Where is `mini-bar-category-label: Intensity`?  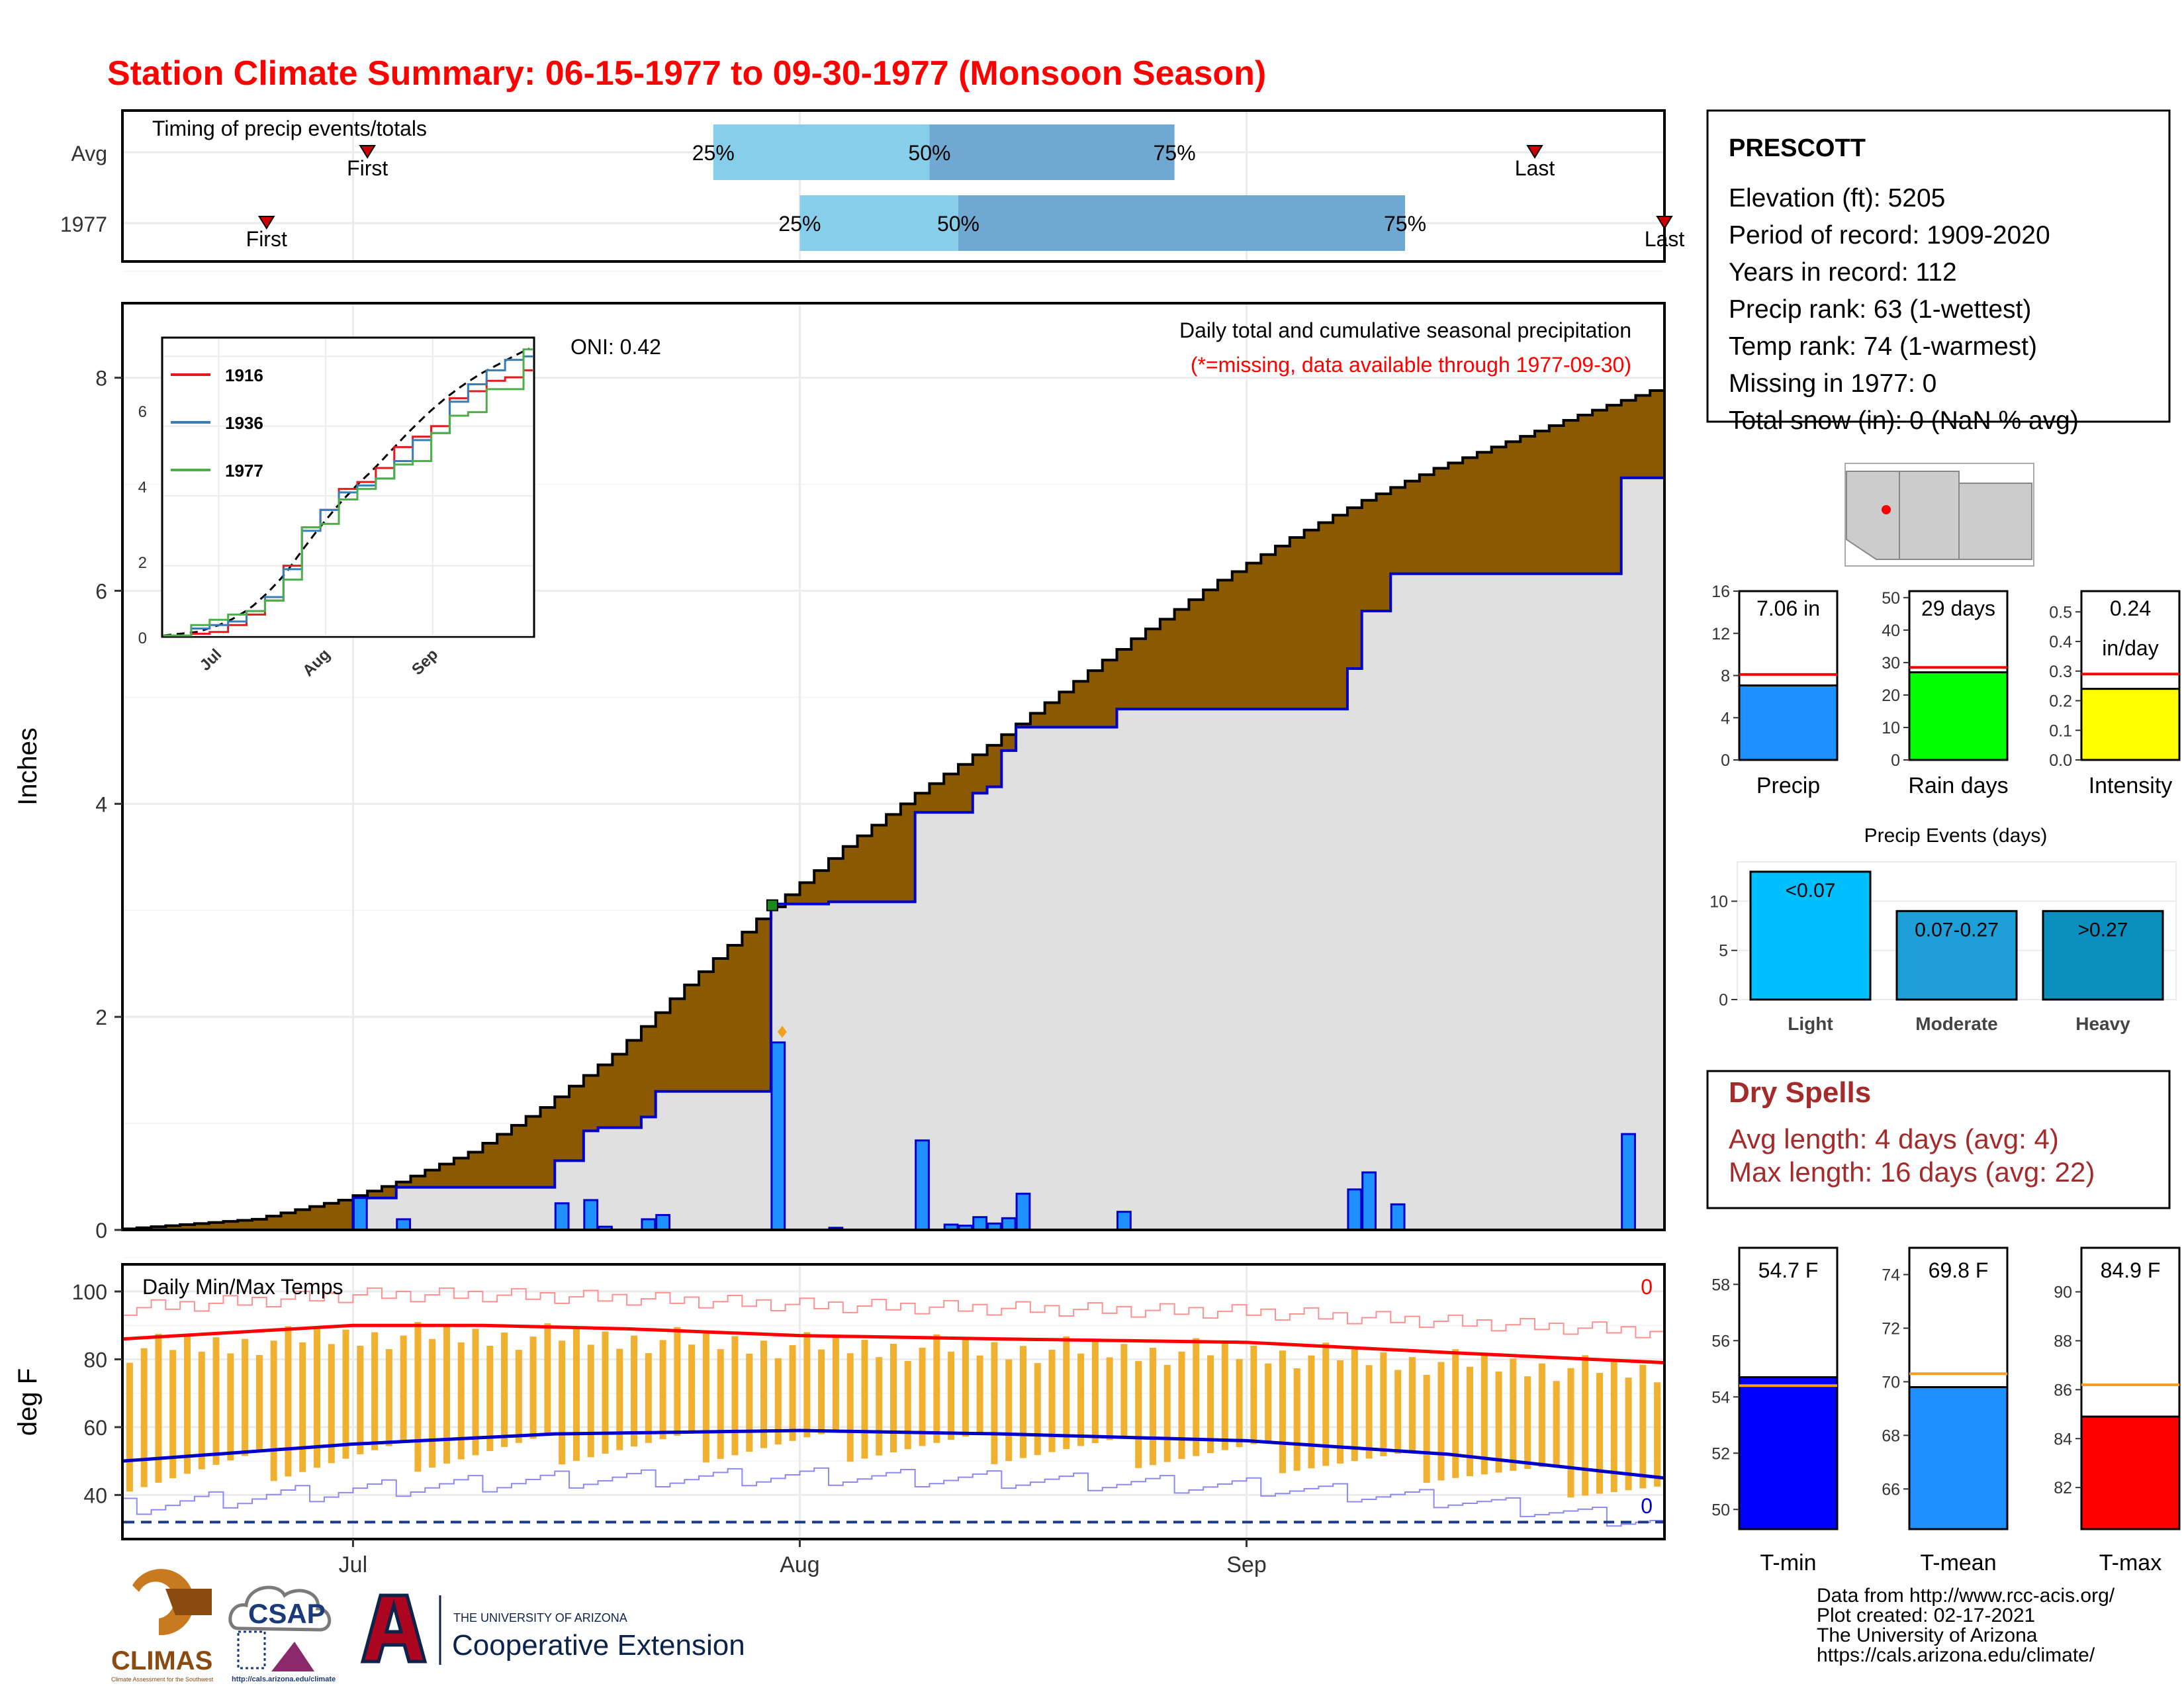 mini-bar-category-label: Intensity is located at coordinates (2131, 785).